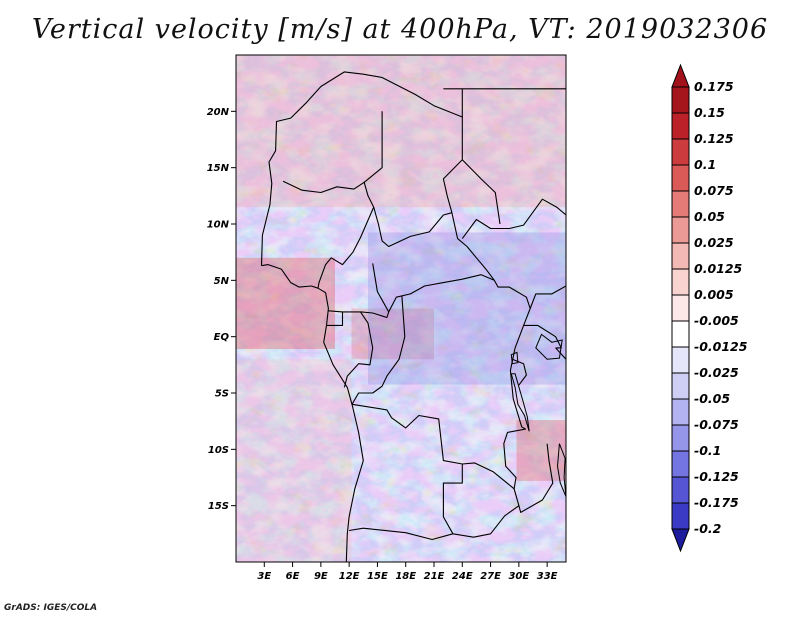  I want to click on lon-tick-label: 9E, so click(321, 576).